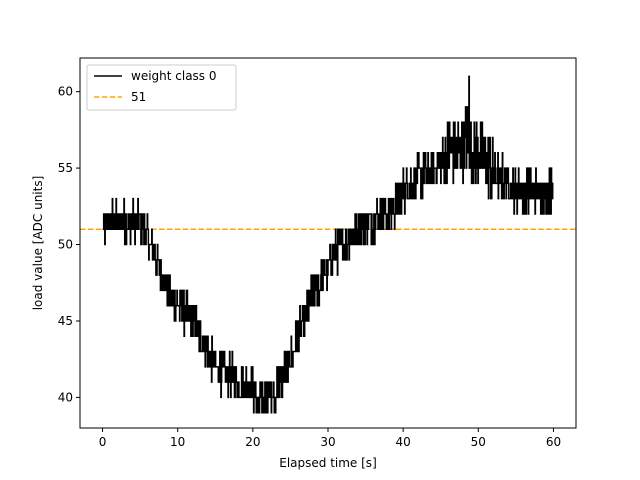  I want to click on legend-box, so click(161, 87).